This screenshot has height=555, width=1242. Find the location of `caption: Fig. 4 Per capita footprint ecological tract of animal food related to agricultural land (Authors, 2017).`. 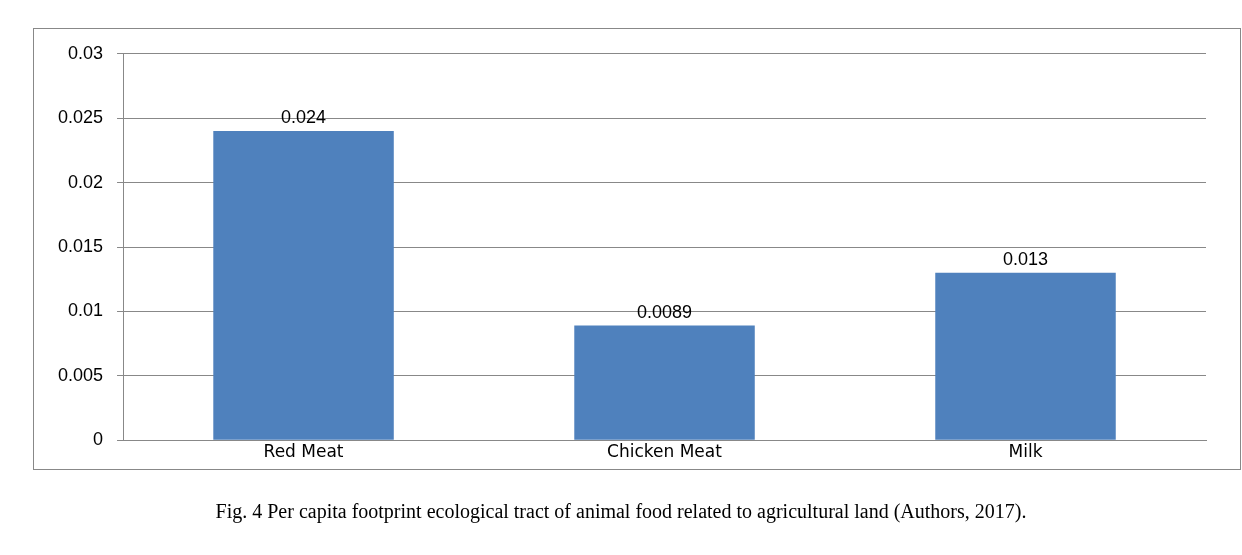

caption: Fig. 4 Per capita footprint ecological tract of animal food related to agricultural land (Authors, 2017). is located at coordinates (621, 511).